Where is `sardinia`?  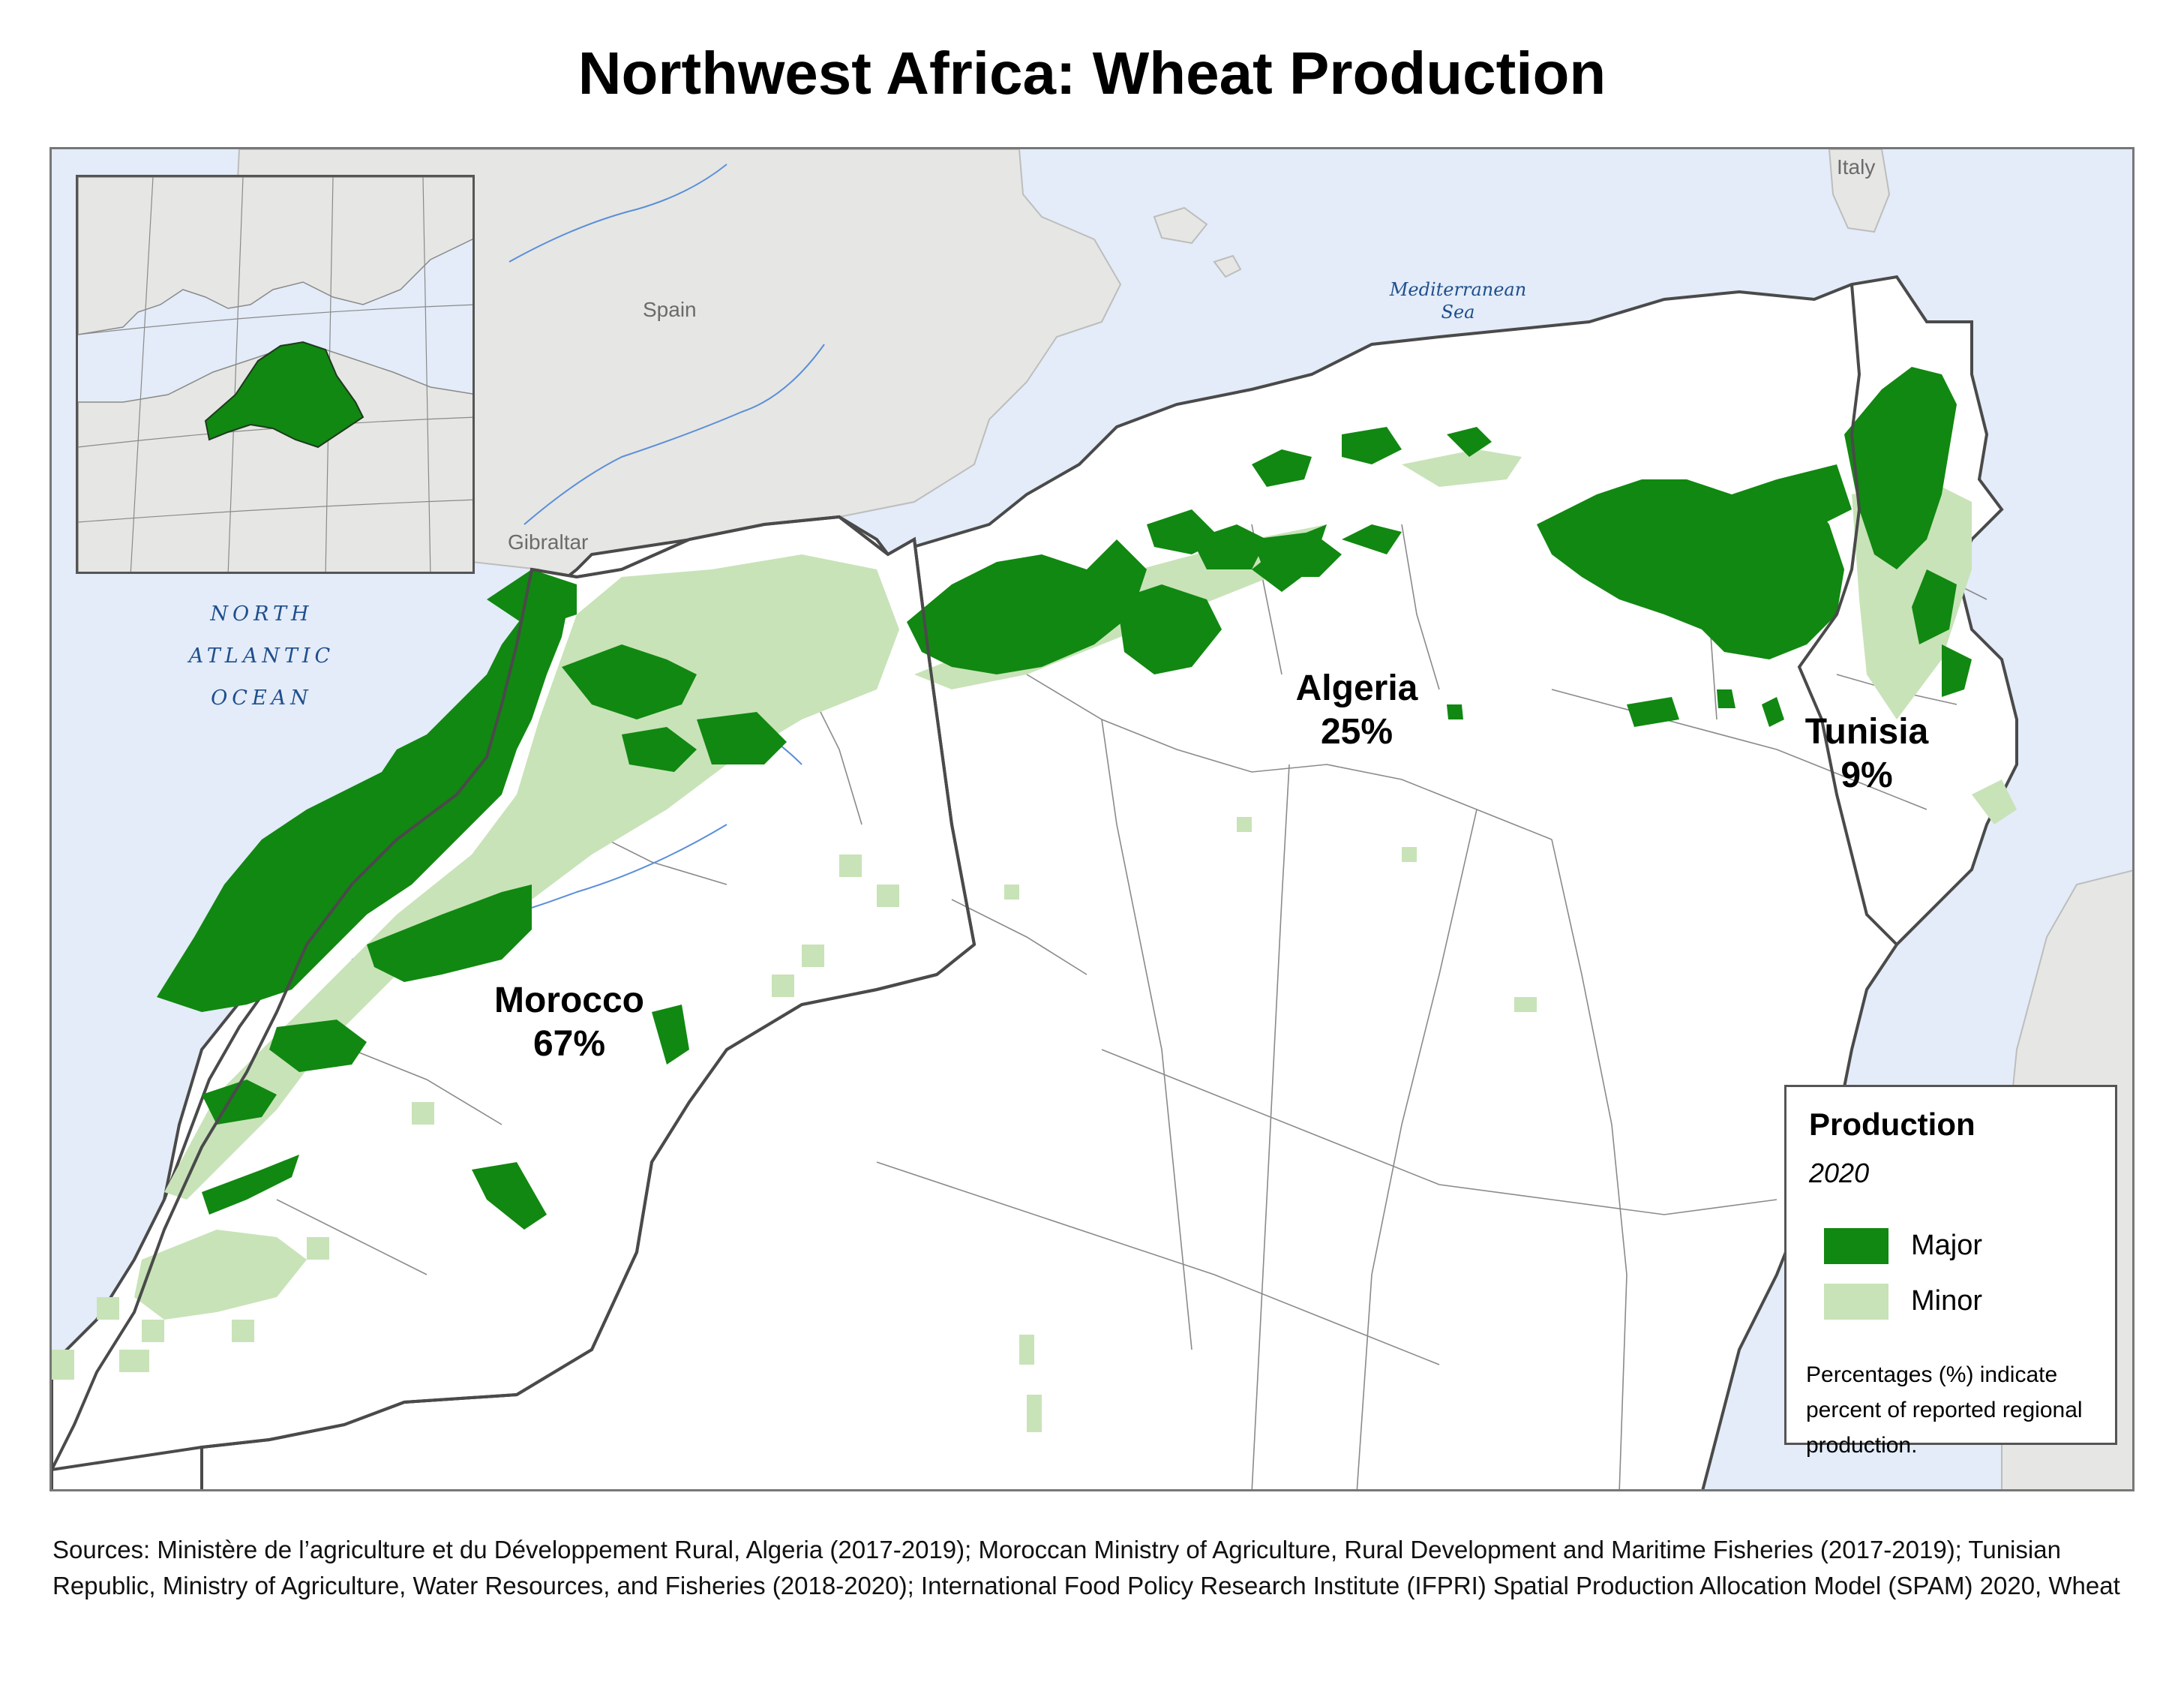
sardinia is located at coordinates (1859, 191).